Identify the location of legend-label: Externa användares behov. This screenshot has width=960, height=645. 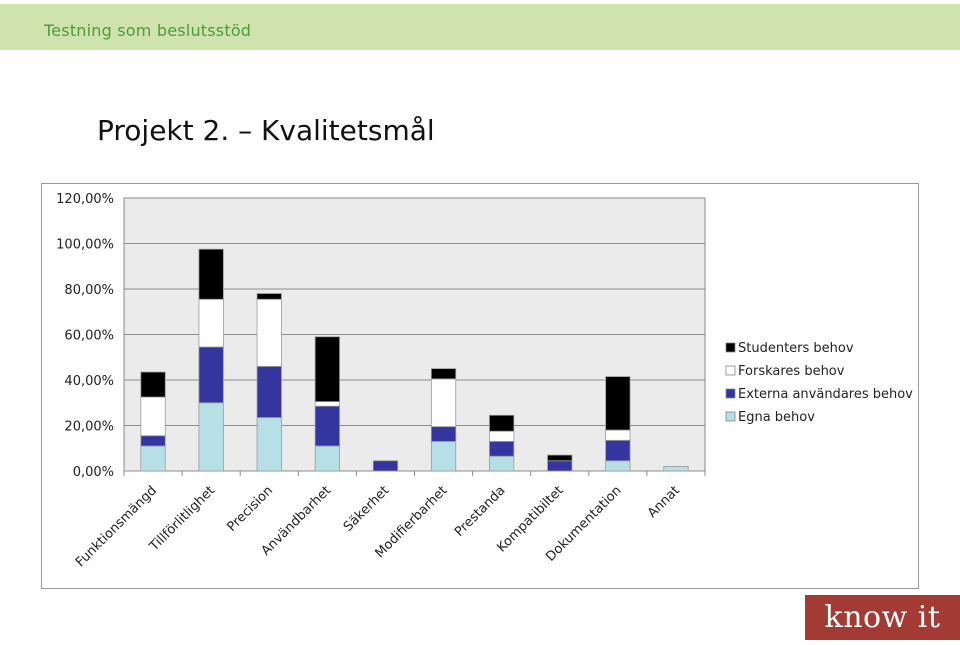
(825, 394).